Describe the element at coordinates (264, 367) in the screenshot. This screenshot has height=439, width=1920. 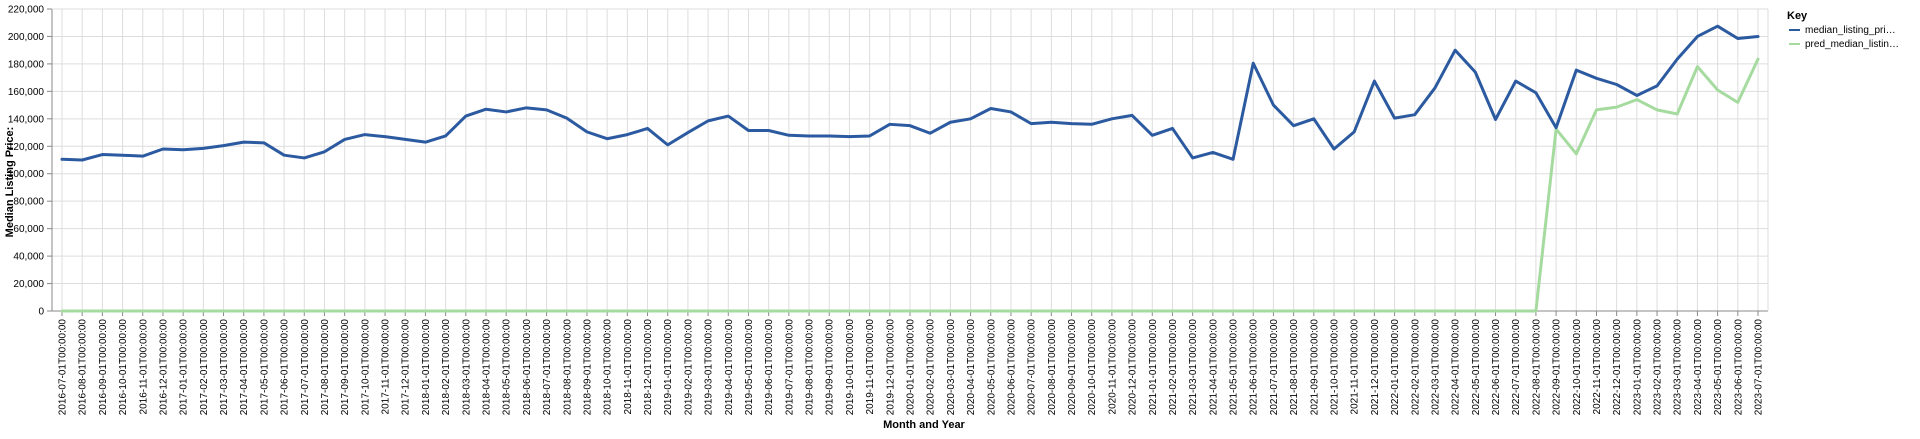
I see `x-tick-label: 2017-05-01T00:00:00` at that location.